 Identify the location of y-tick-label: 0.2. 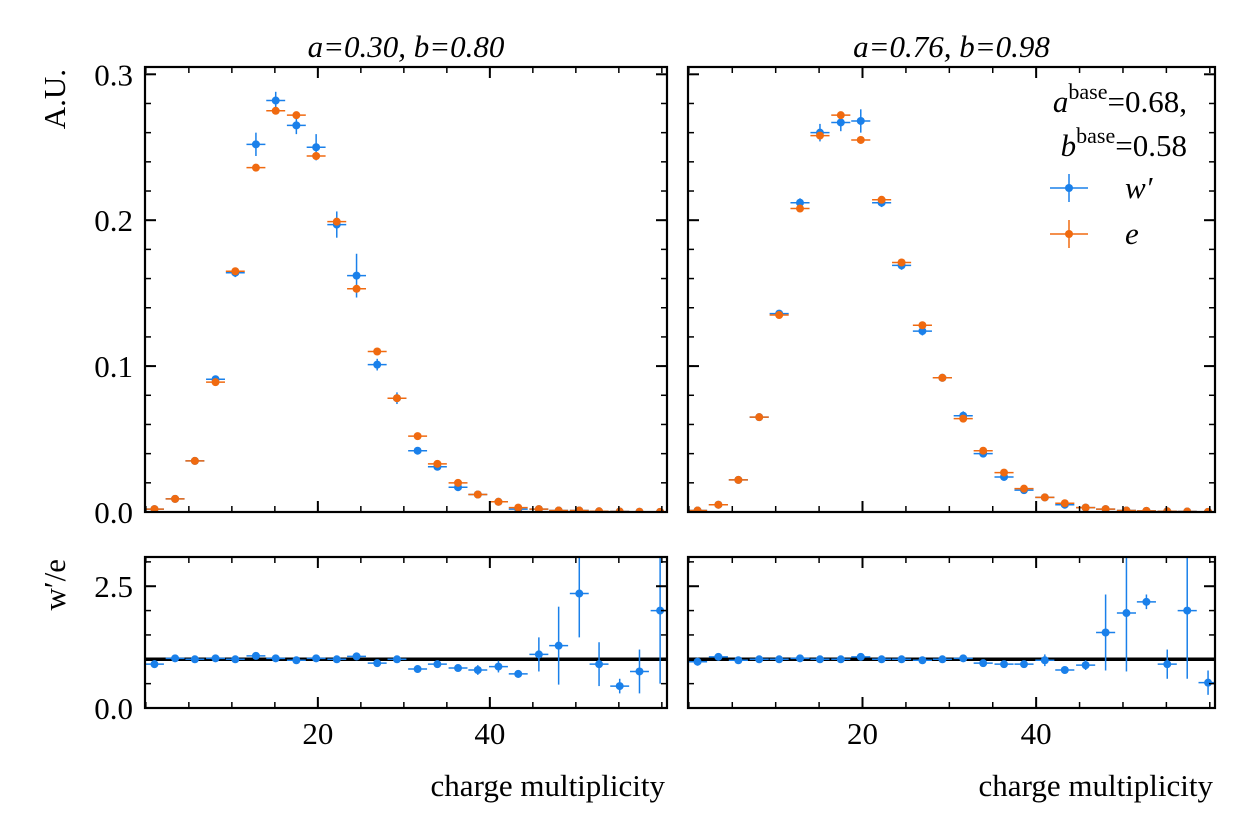
(113, 220).